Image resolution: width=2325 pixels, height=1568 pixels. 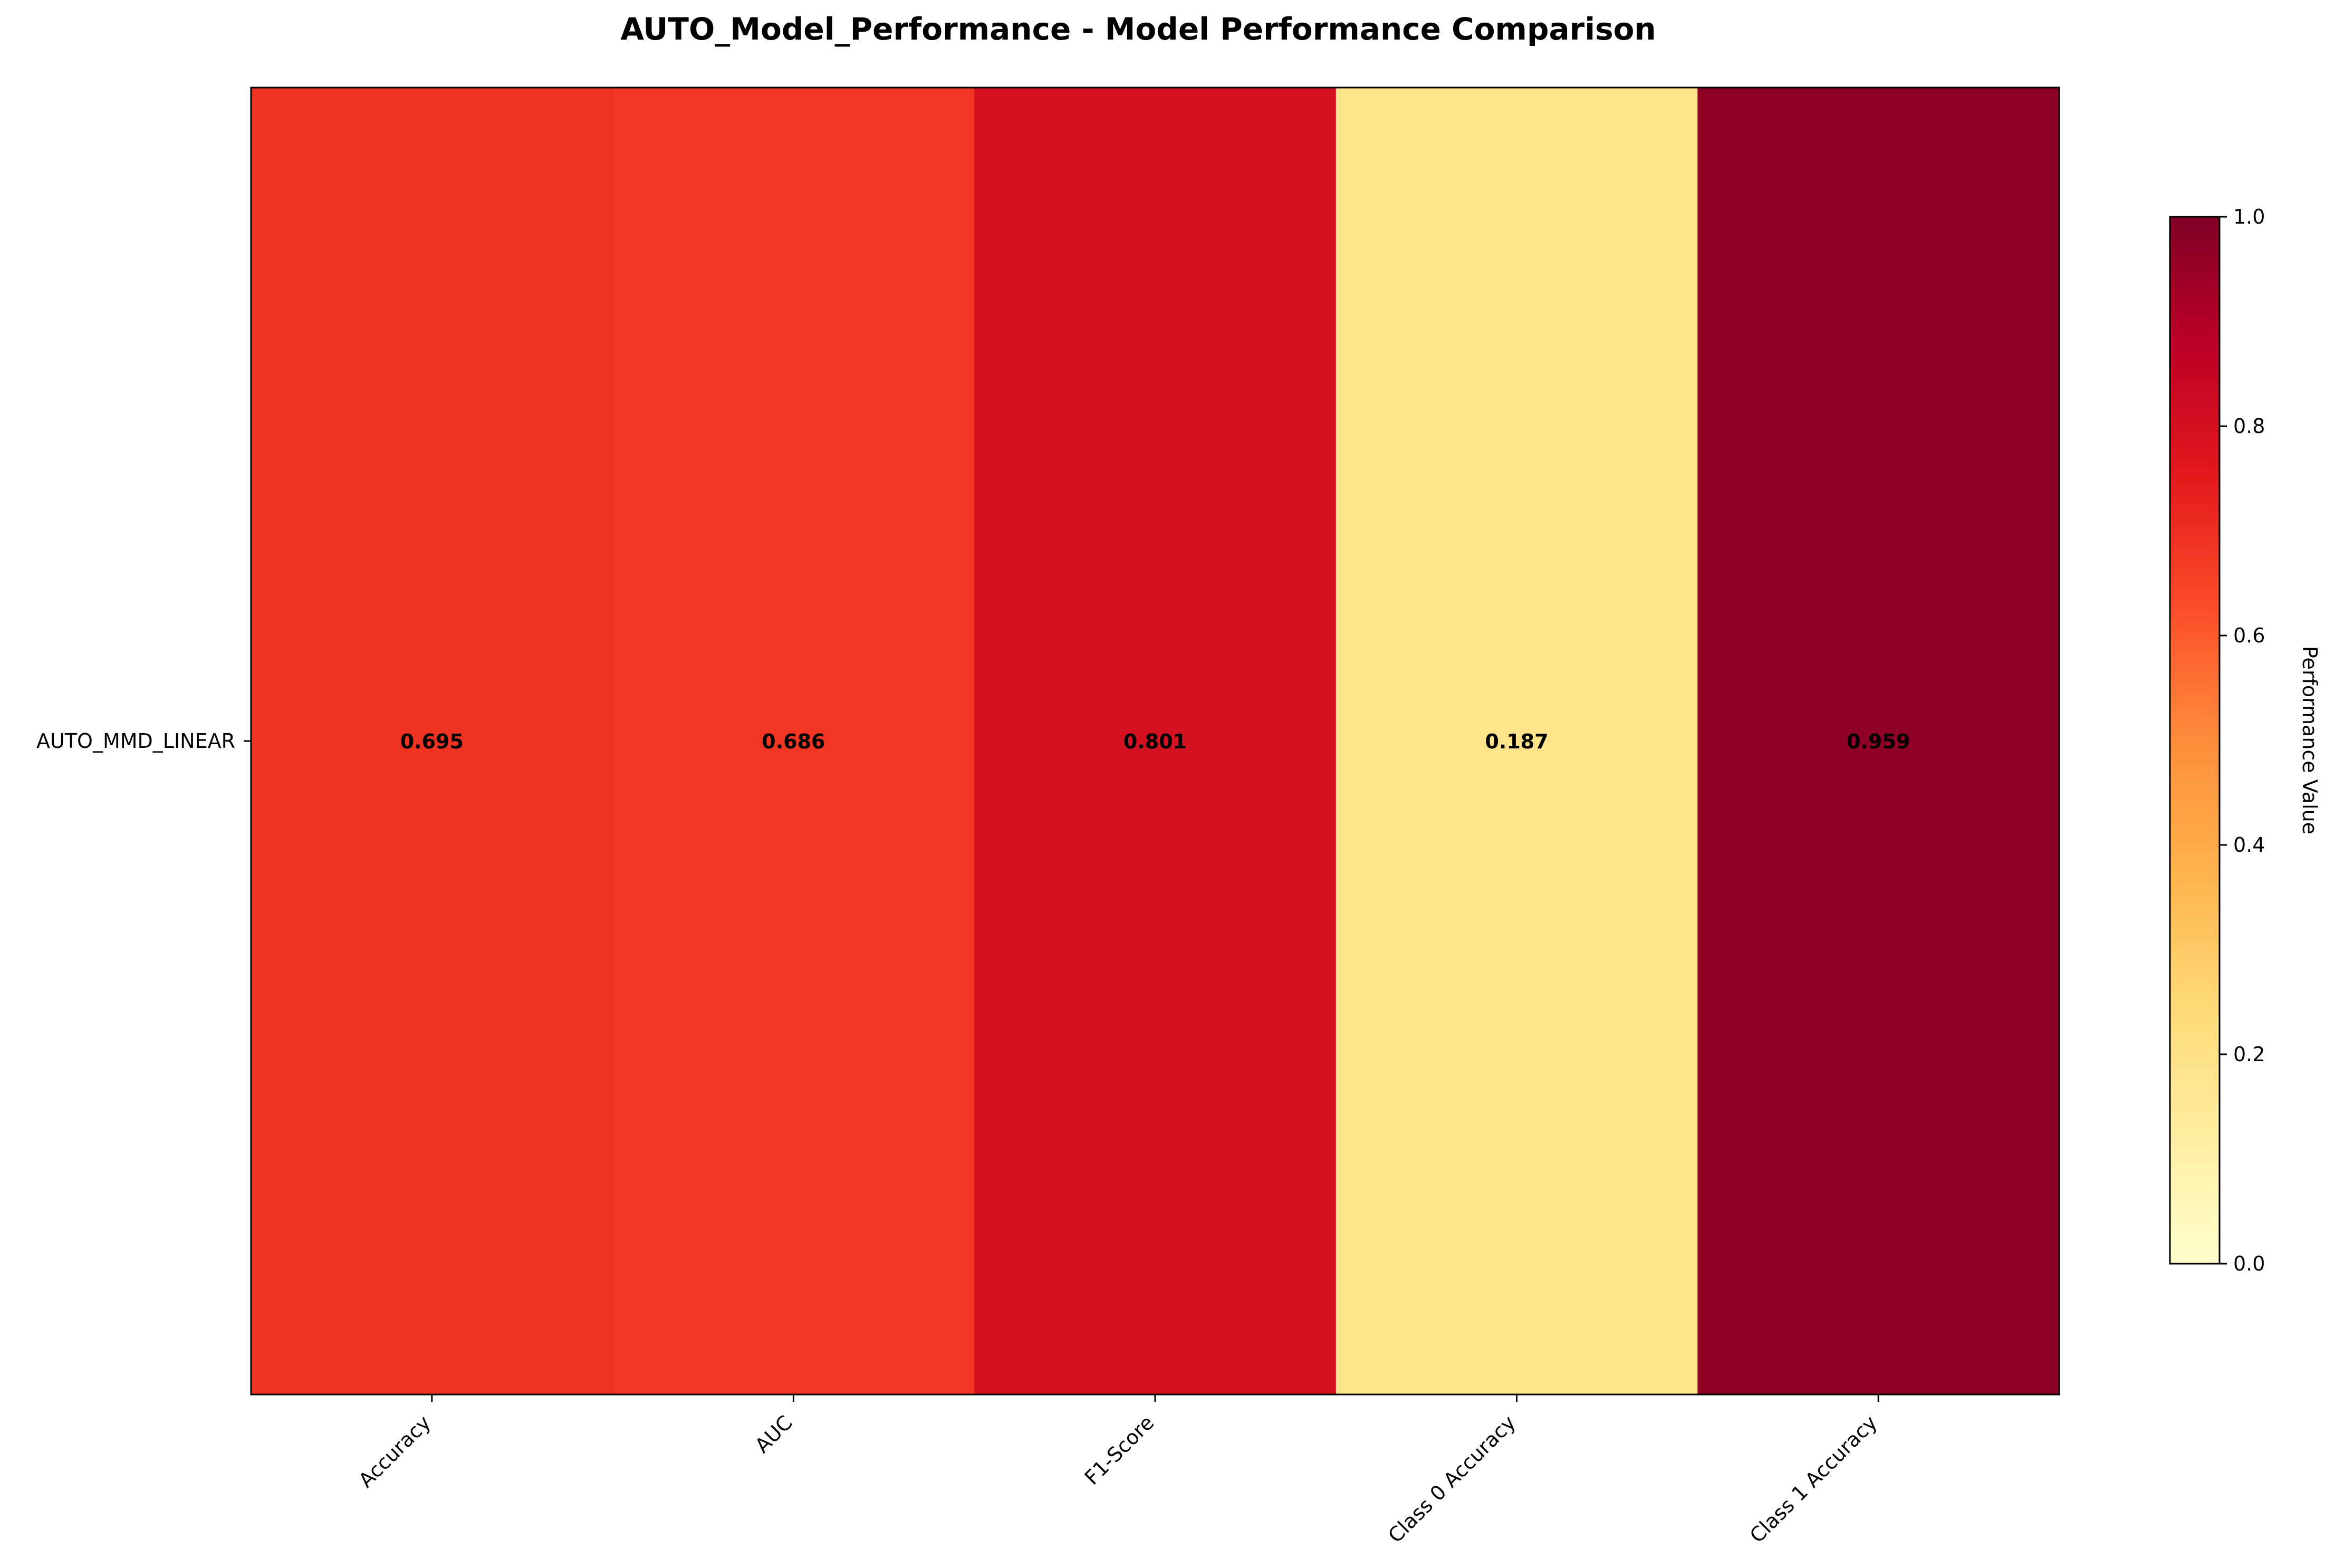 I want to click on row-axis: AUTO_MMD_LINEAR, so click(x=143, y=741).